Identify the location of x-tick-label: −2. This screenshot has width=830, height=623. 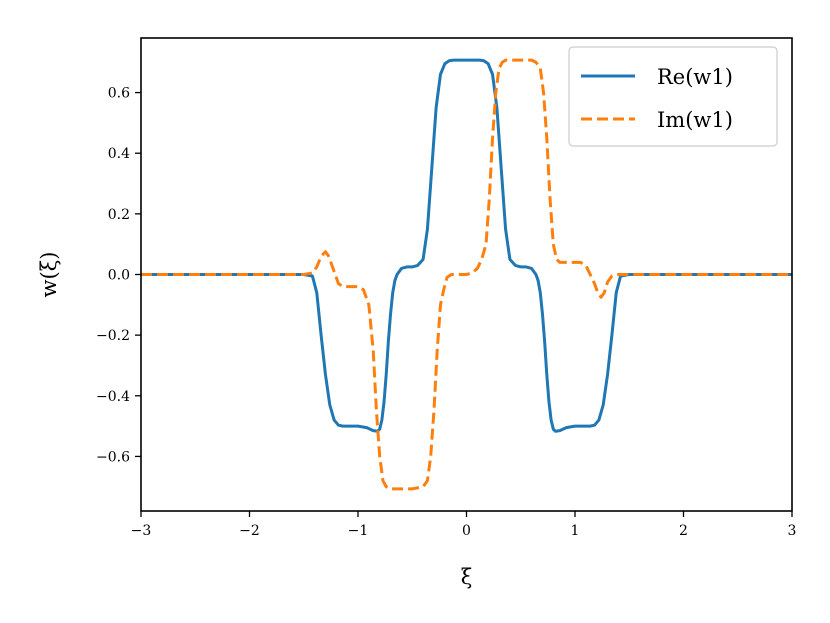
(249, 531).